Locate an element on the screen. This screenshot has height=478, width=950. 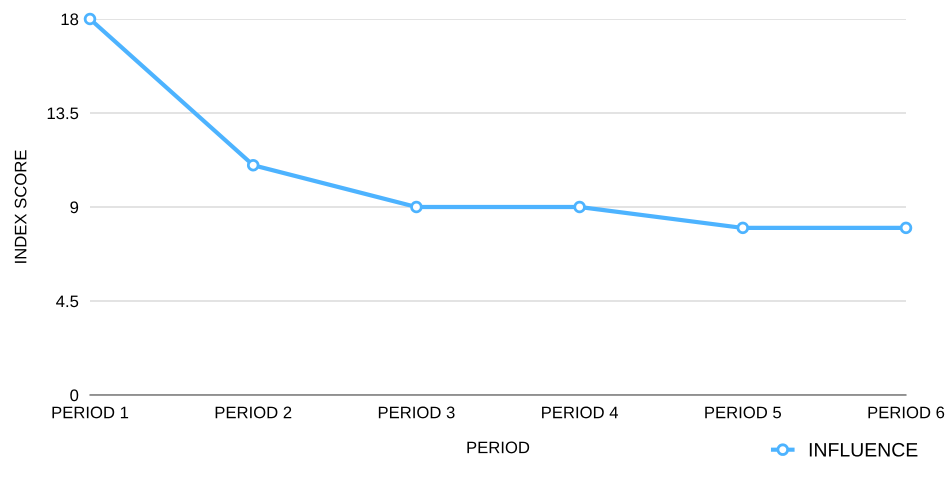
x-tick-label: PERIOD 4 is located at coordinates (580, 412).